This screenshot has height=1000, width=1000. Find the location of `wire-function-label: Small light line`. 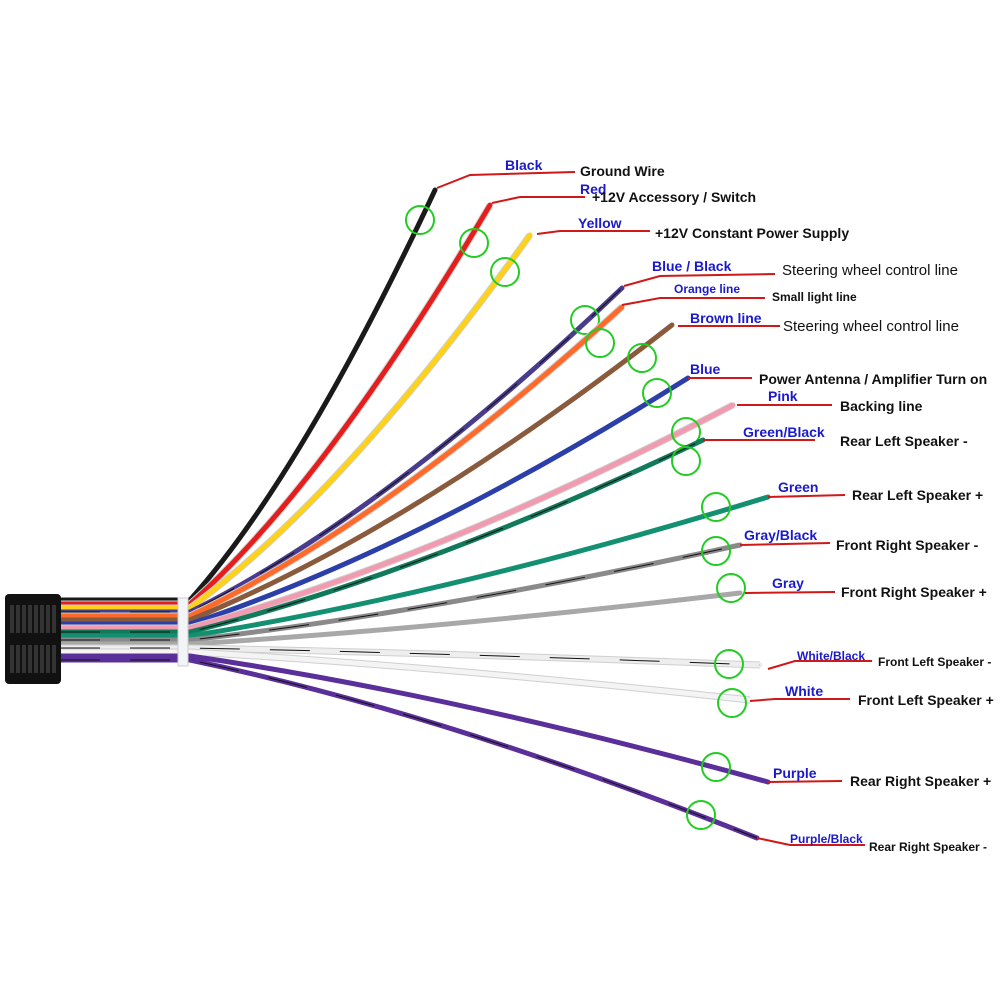

wire-function-label: Small light line is located at coordinates (814, 297).